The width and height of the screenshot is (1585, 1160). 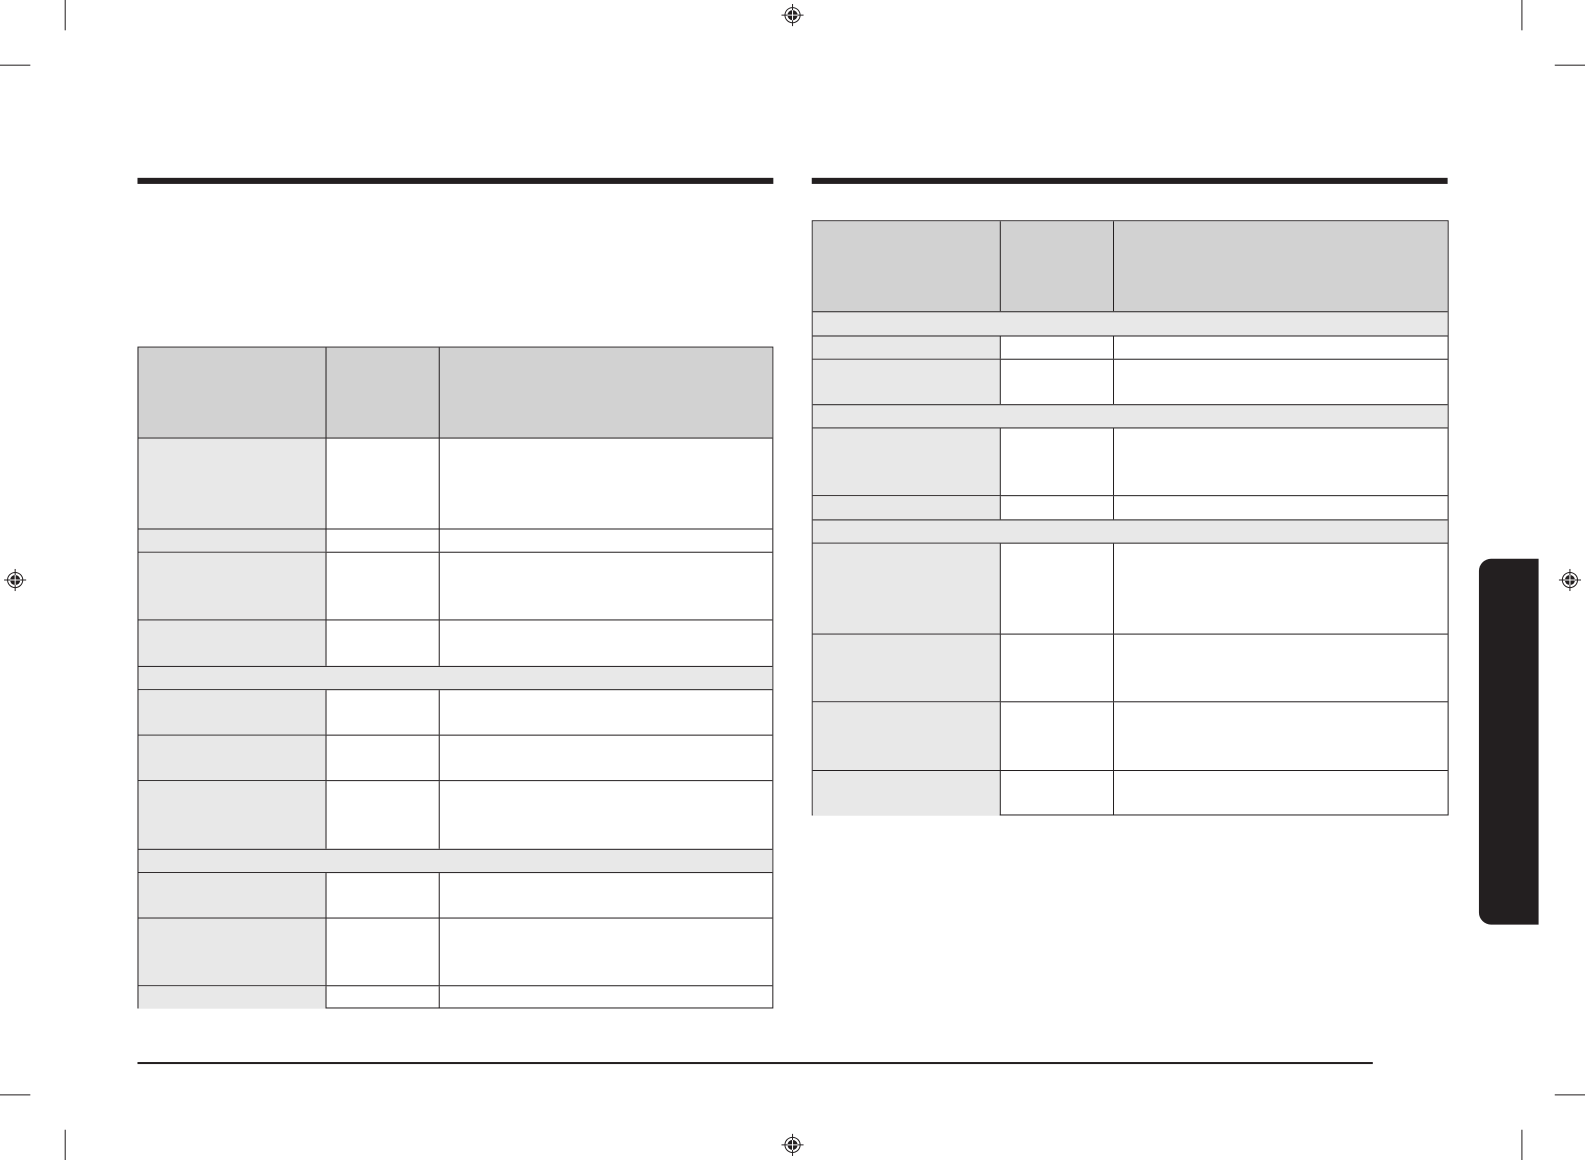 What do you see at coordinates (455, 180) in the screenshot?
I see `left-section-rule` at bounding box center [455, 180].